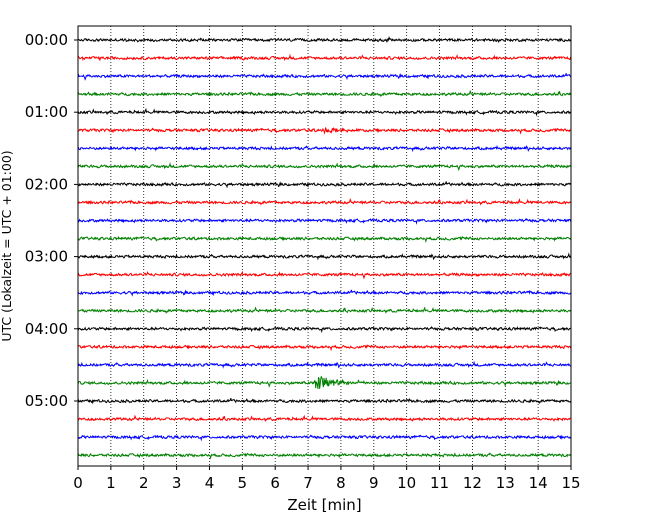 This screenshot has height=520, width=650. Describe the element at coordinates (46, 329) in the screenshot. I see `y-tick-label: 04:00` at that location.